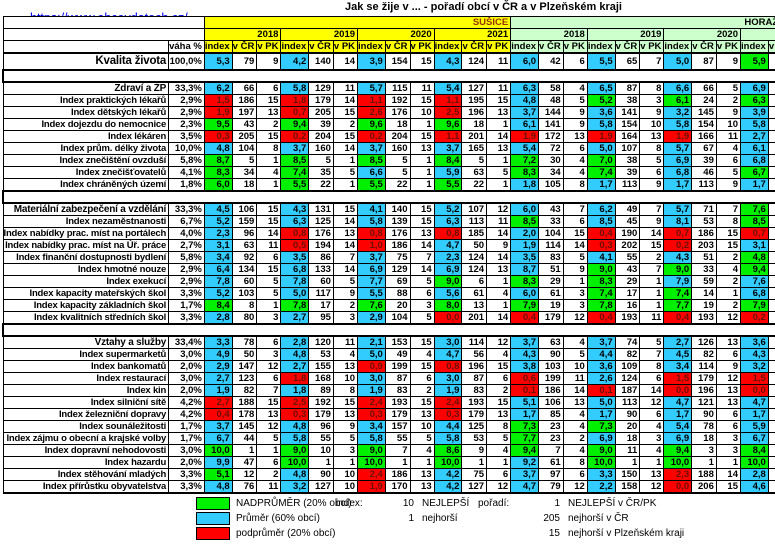 The image size is (775, 549). What do you see at coordinates (754, 257) in the screenshot?
I see `index-cell: 4,8` at bounding box center [754, 257].